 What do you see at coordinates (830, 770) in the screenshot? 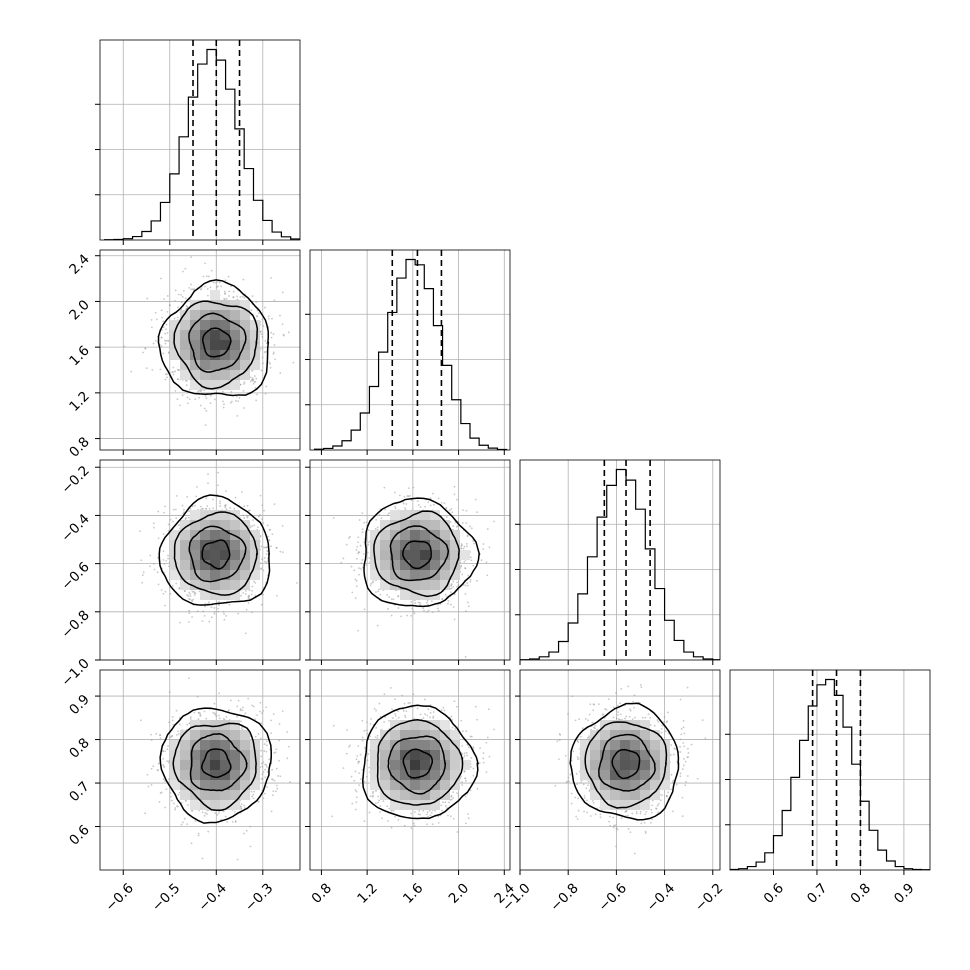
I see `hist-panel-frame` at bounding box center [830, 770].